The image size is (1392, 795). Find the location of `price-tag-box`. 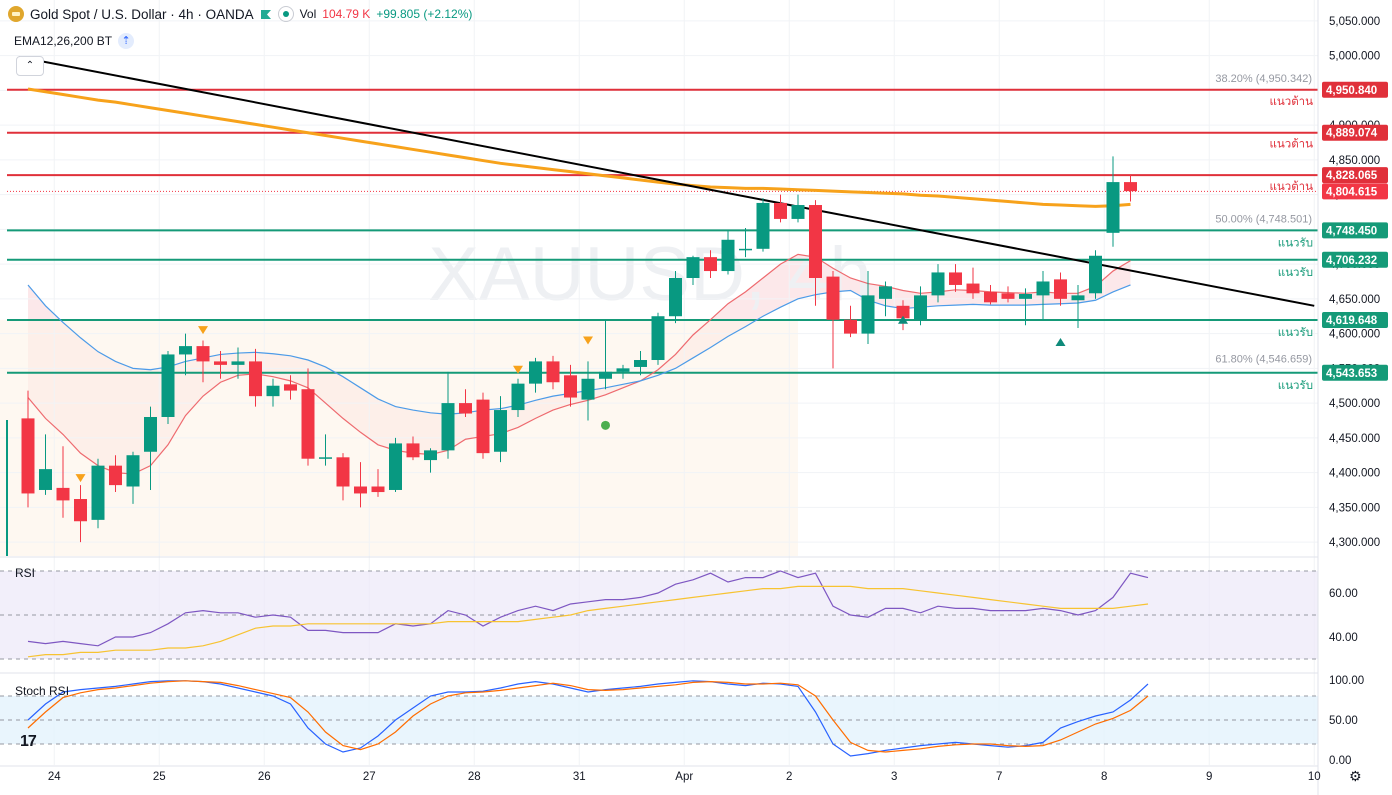

price-tag-box is located at coordinates (1355, 319).